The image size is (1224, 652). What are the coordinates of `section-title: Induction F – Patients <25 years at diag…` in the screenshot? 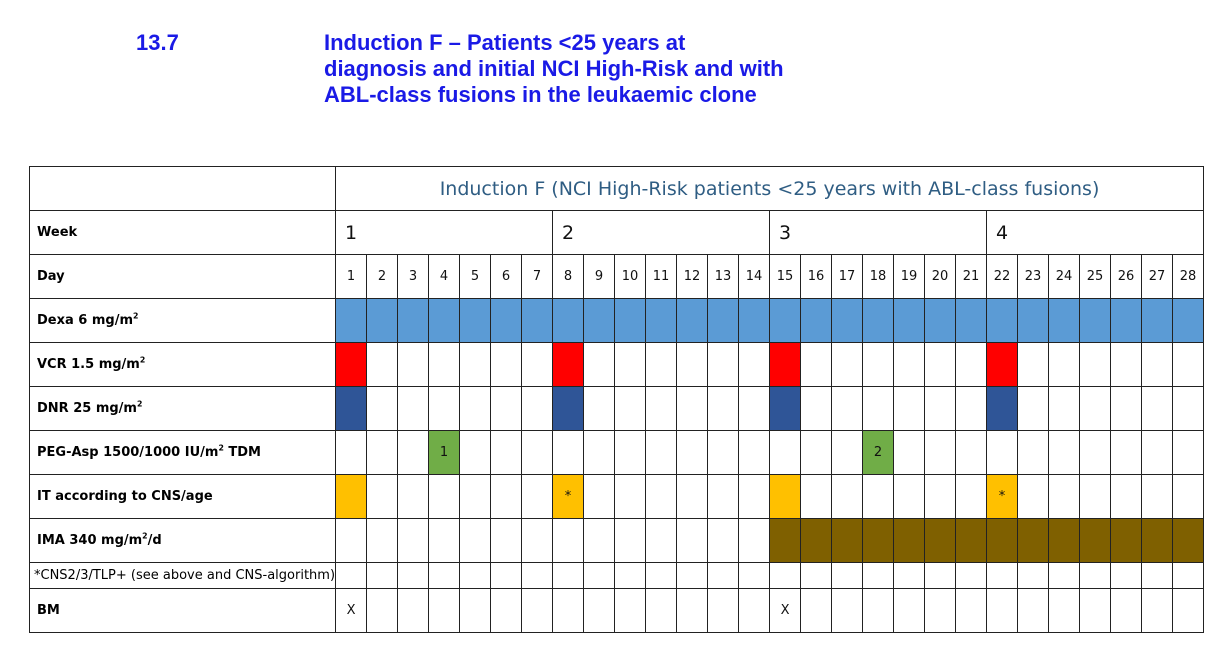 It's located at (644, 69).